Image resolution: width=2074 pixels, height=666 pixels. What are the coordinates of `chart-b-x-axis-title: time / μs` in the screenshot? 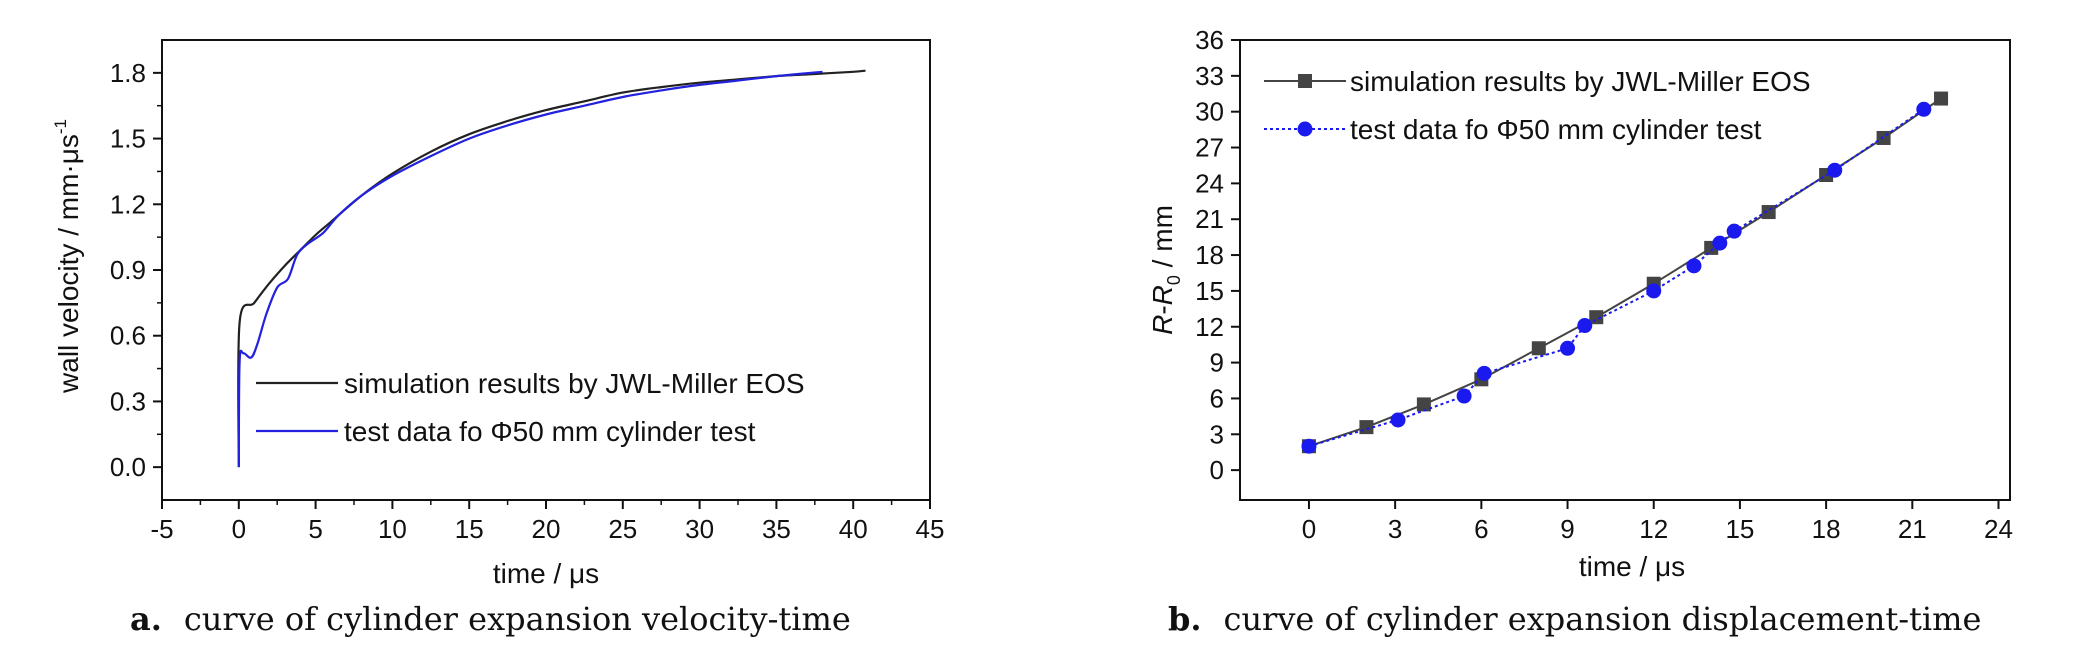 It's located at (1632, 566).